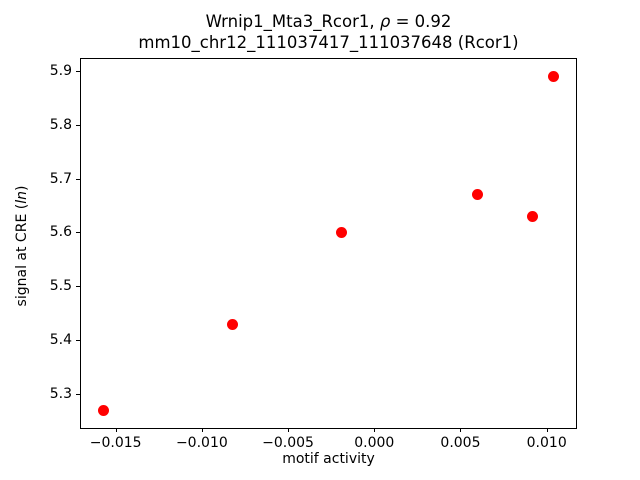 This screenshot has height=480, width=640. I want to click on y-tick-label: 5.7, so click(60, 178).